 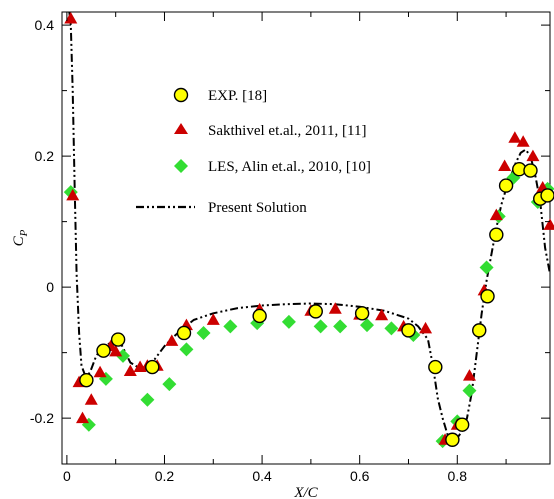 I want to click on legend-sakthivel-label: Sakthivel et.al., 2011, [11], so click(x=287, y=131).